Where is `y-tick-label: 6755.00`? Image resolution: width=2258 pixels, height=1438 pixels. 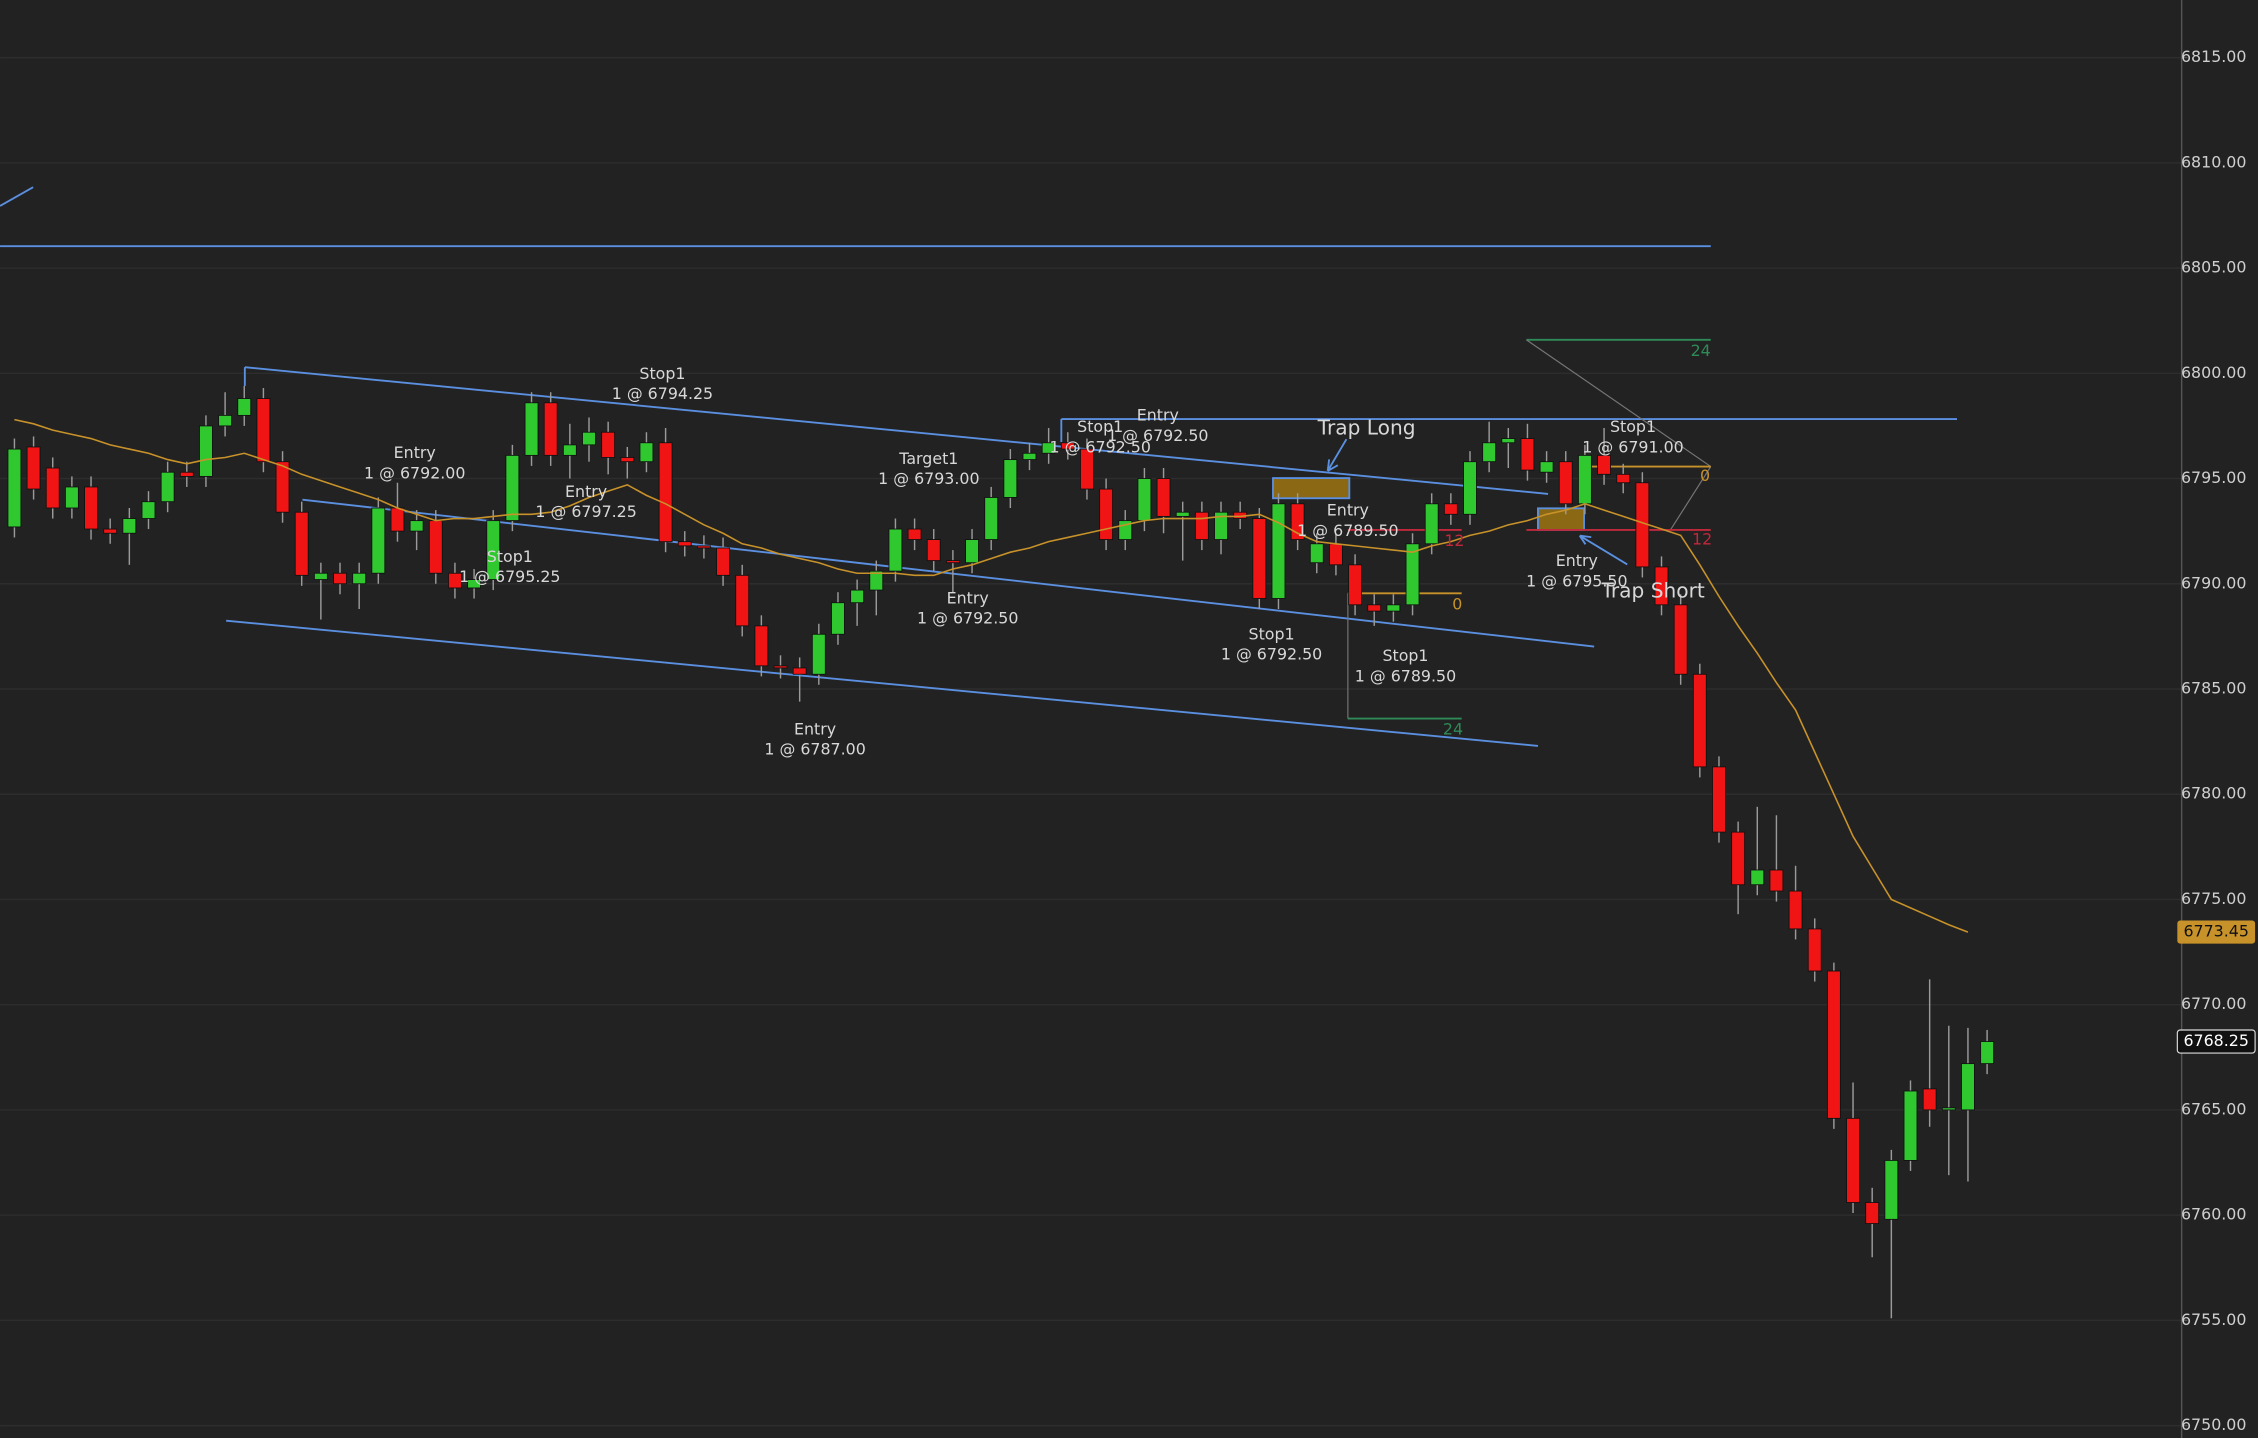
y-tick-label: 6755.00 is located at coordinates (2213, 1319).